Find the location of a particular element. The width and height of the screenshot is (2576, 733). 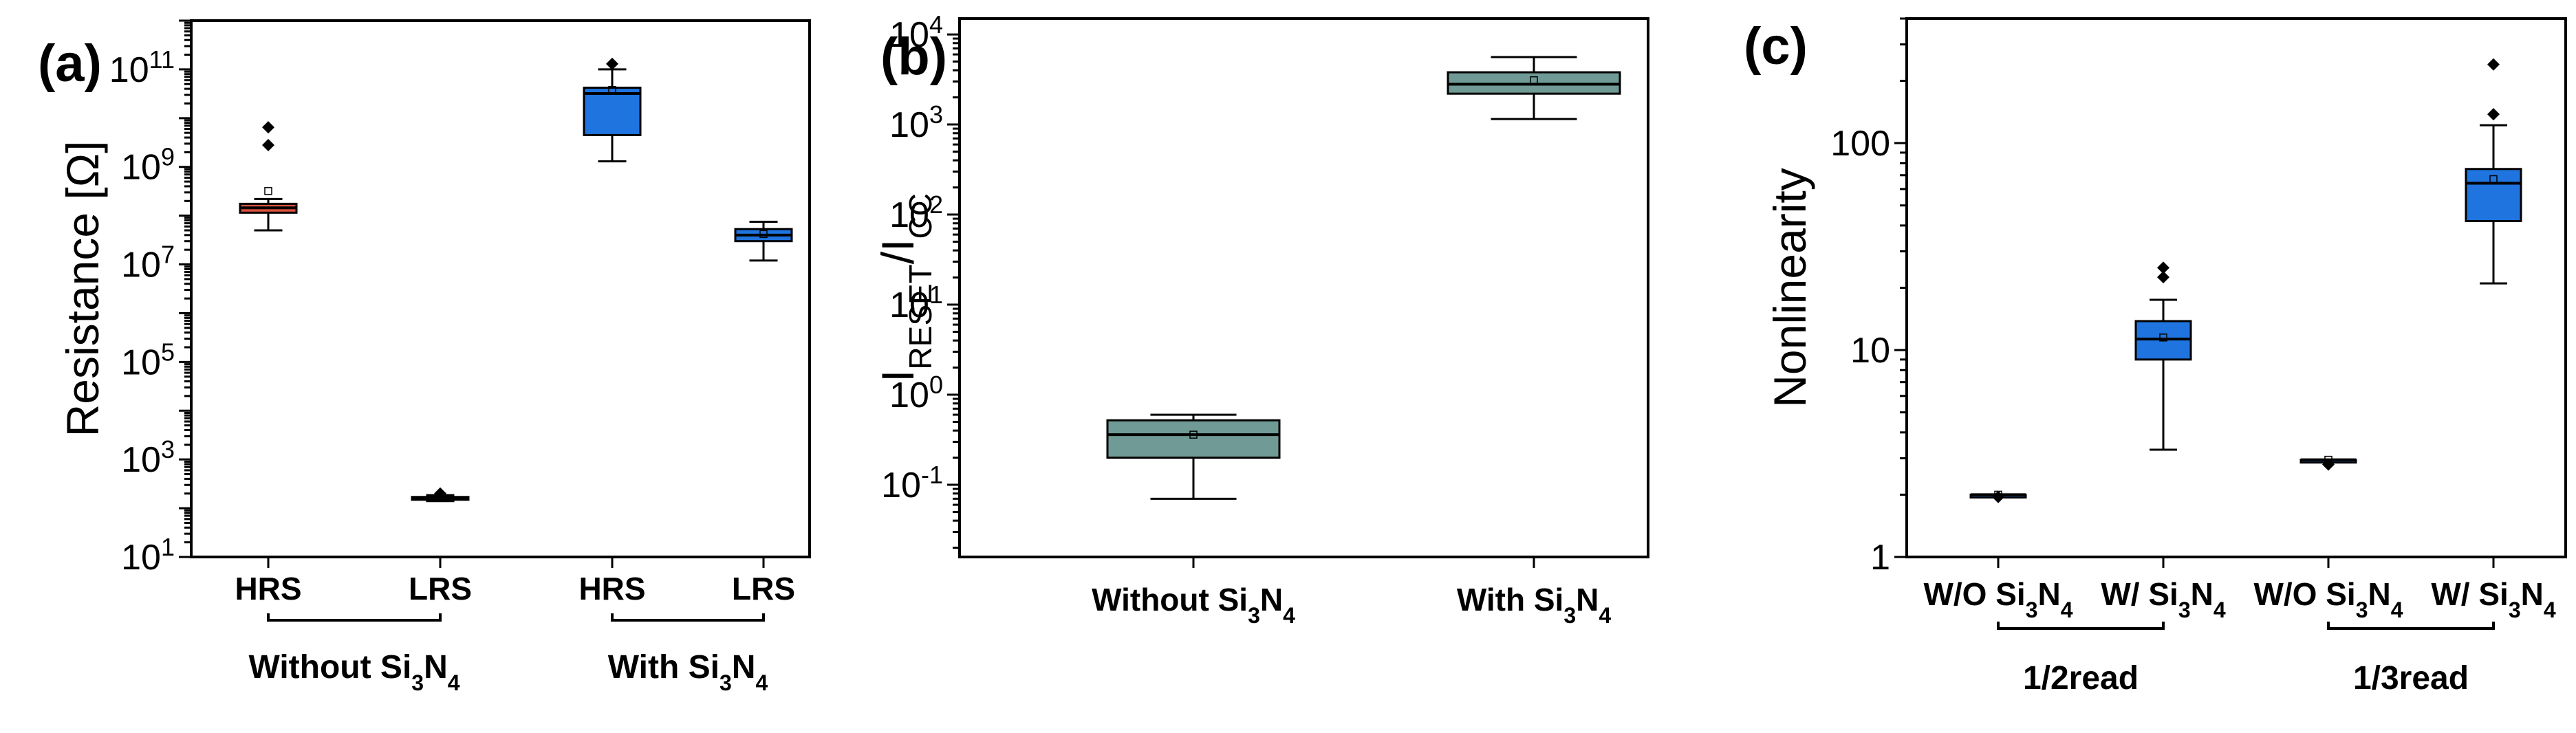

text-part: -1 is located at coordinates (932, 475).